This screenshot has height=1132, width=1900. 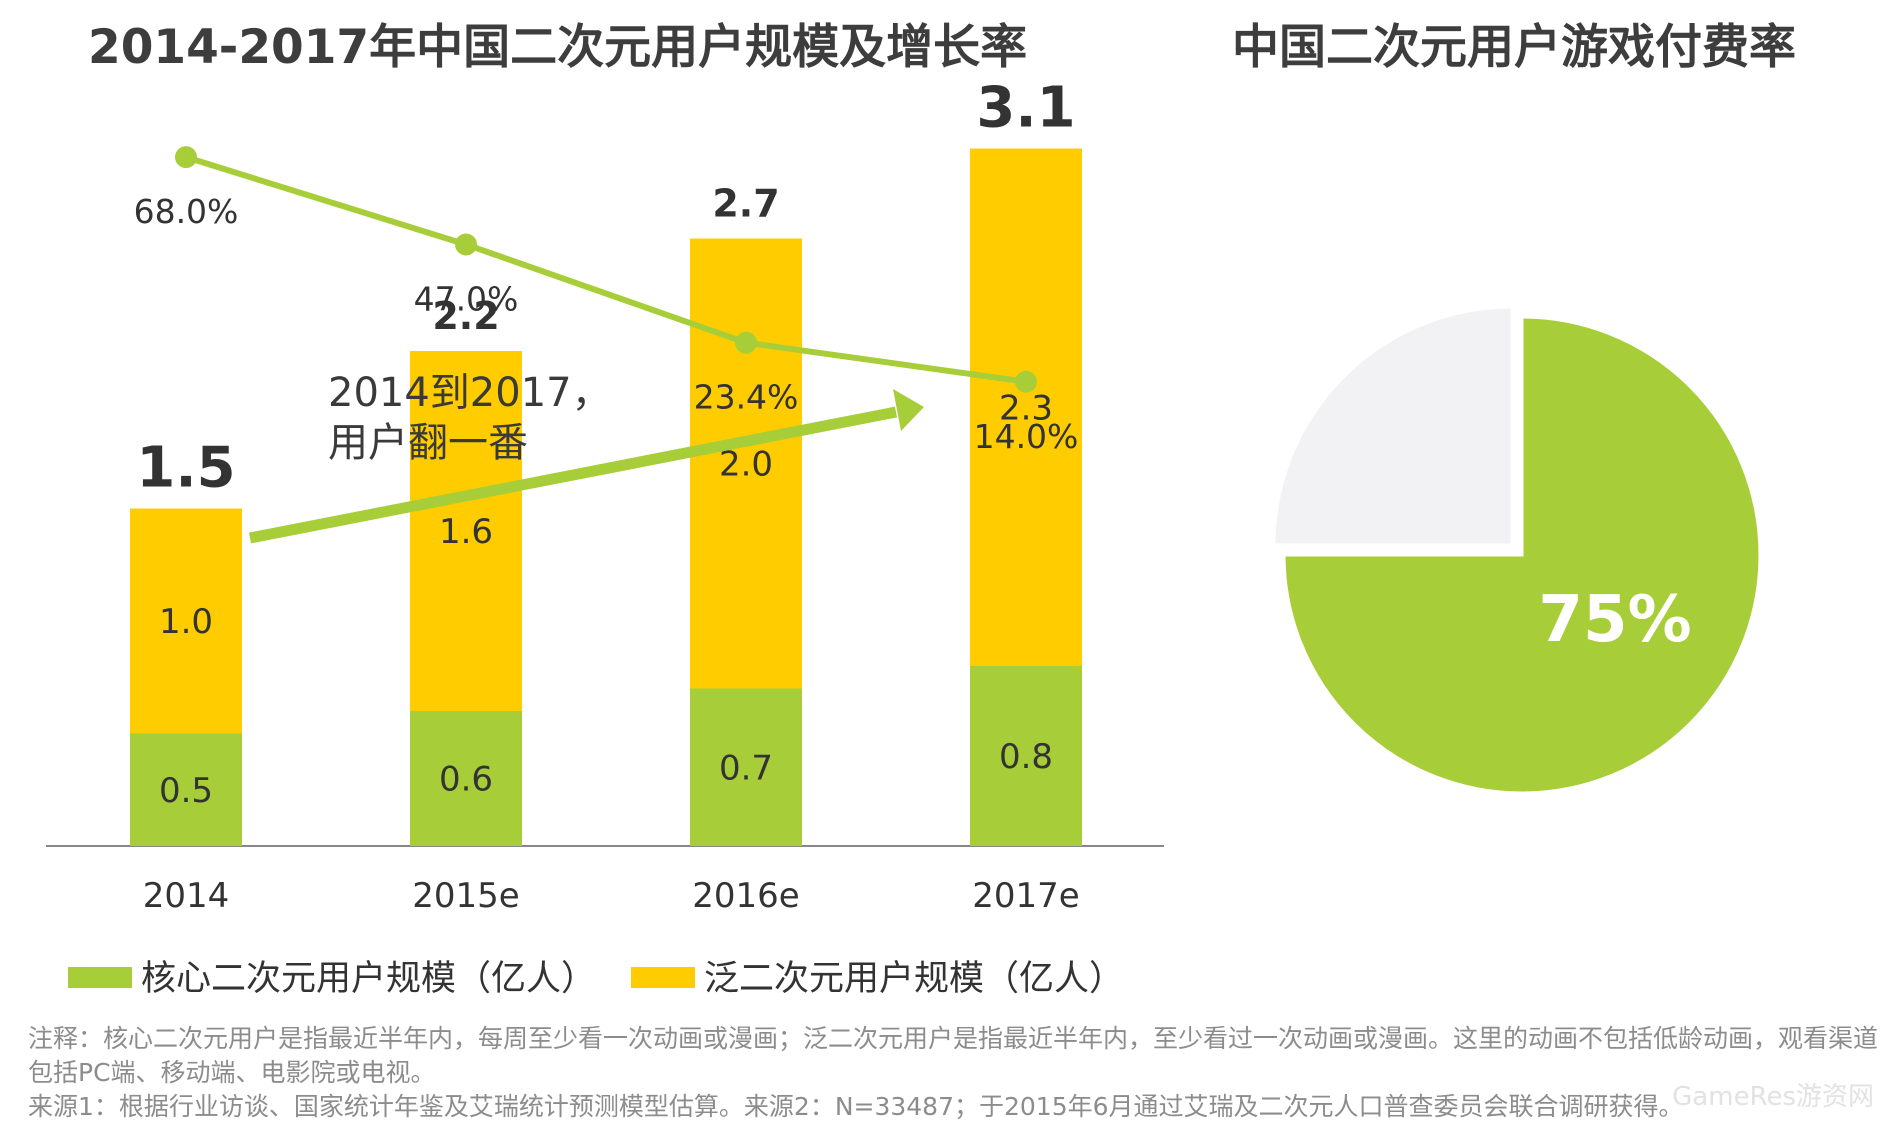 I want to click on growth-rate-label: 68.0%, so click(x=186, y=211).